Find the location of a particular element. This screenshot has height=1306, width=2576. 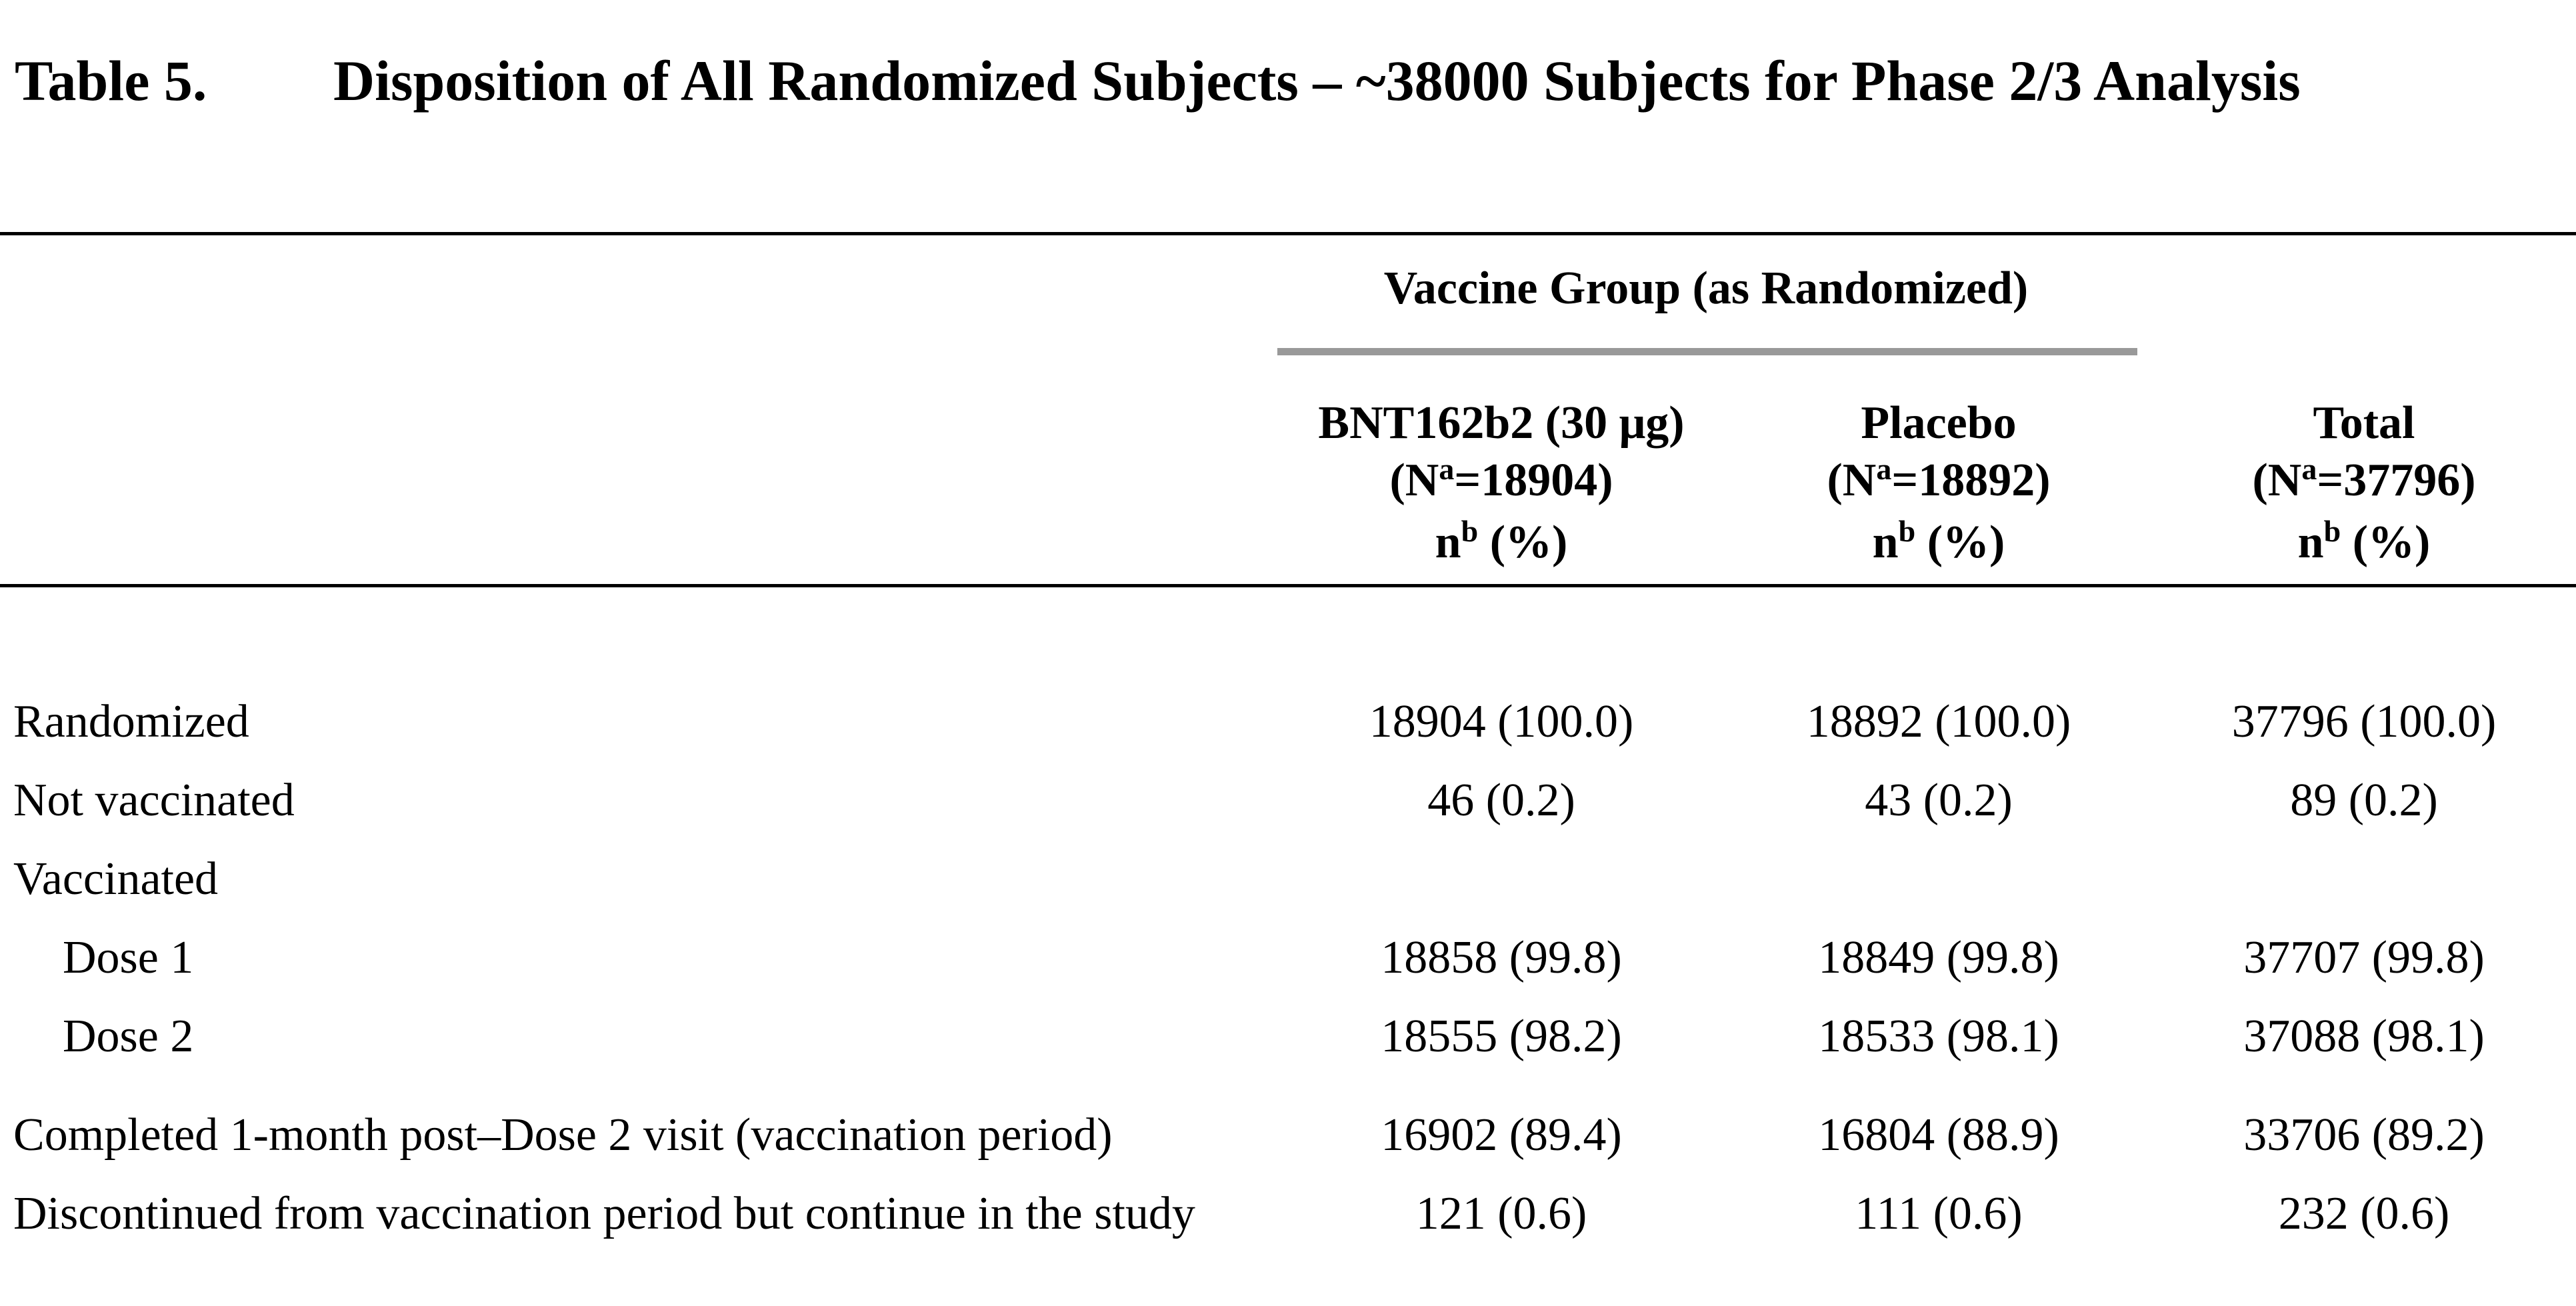

cell-total: 37088 (98.1) is located at coordinates (2364, 1036).